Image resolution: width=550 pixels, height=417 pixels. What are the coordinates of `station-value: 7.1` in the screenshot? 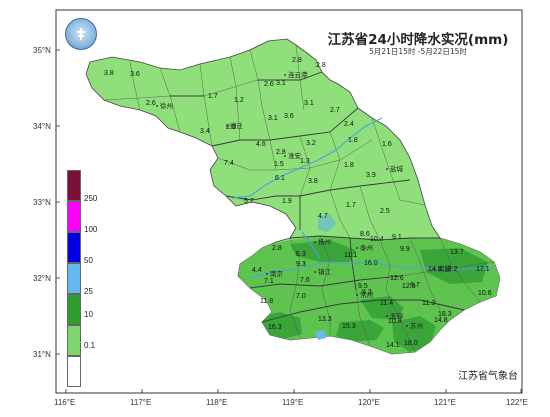 It's located at (269, 281).